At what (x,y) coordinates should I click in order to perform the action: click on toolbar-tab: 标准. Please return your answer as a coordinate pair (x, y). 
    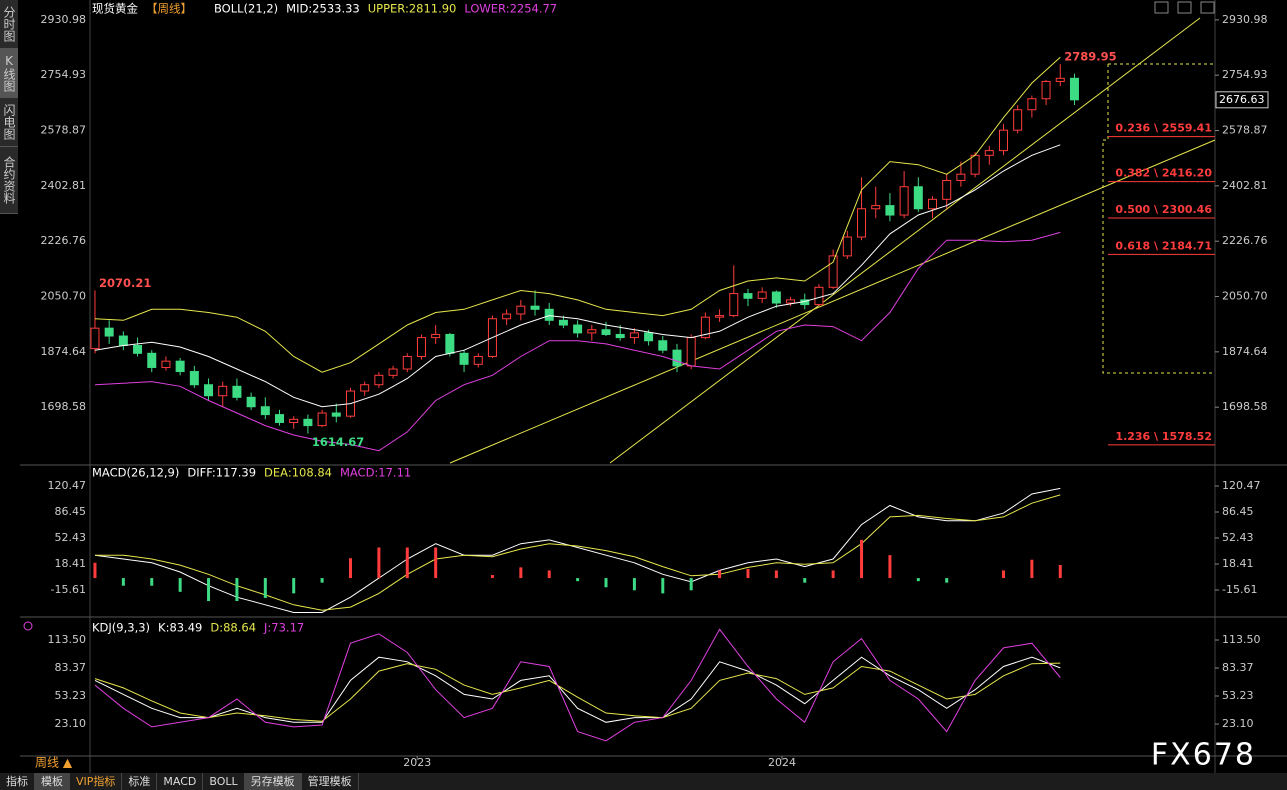
    Looking at the image, I should click on (140, 781).